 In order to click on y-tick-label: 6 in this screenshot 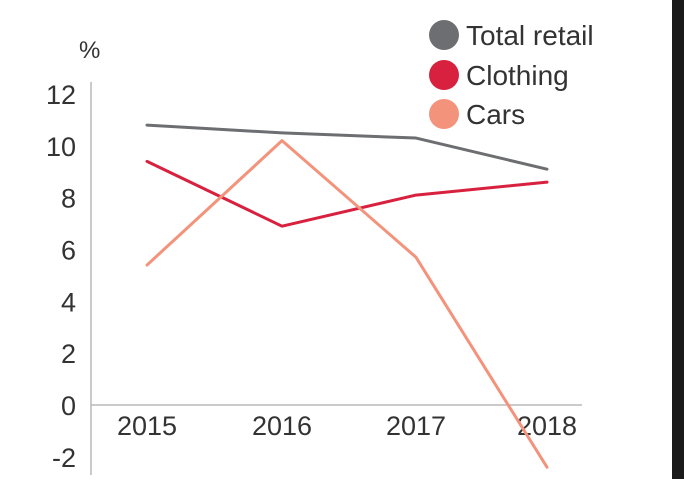, I will do `click(68, 251)`.